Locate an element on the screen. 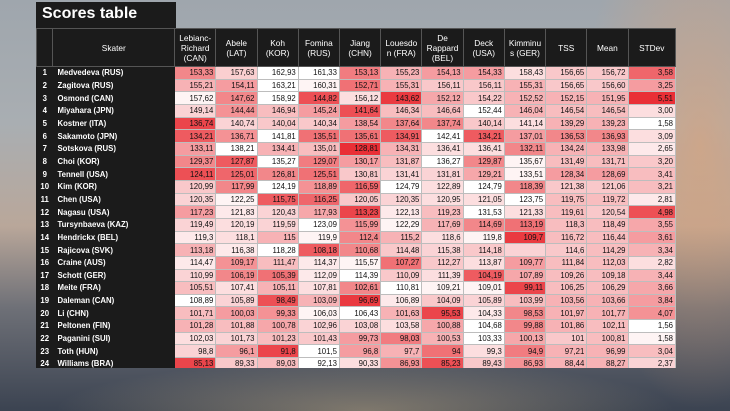 The width and height of the screenshot is (730, 411). skater-cell: Medvedeva (RUS) is located at coordinates (114, 73).